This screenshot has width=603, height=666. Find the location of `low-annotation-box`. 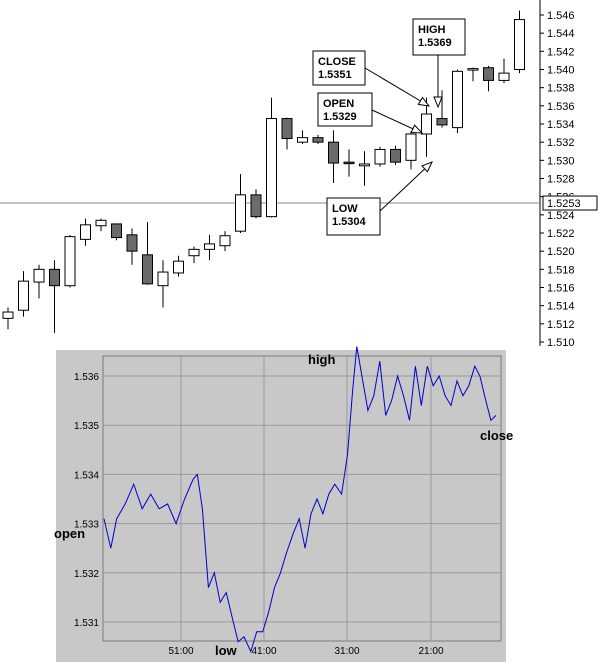

low-annotation-box is located at coordinates (353, 216).